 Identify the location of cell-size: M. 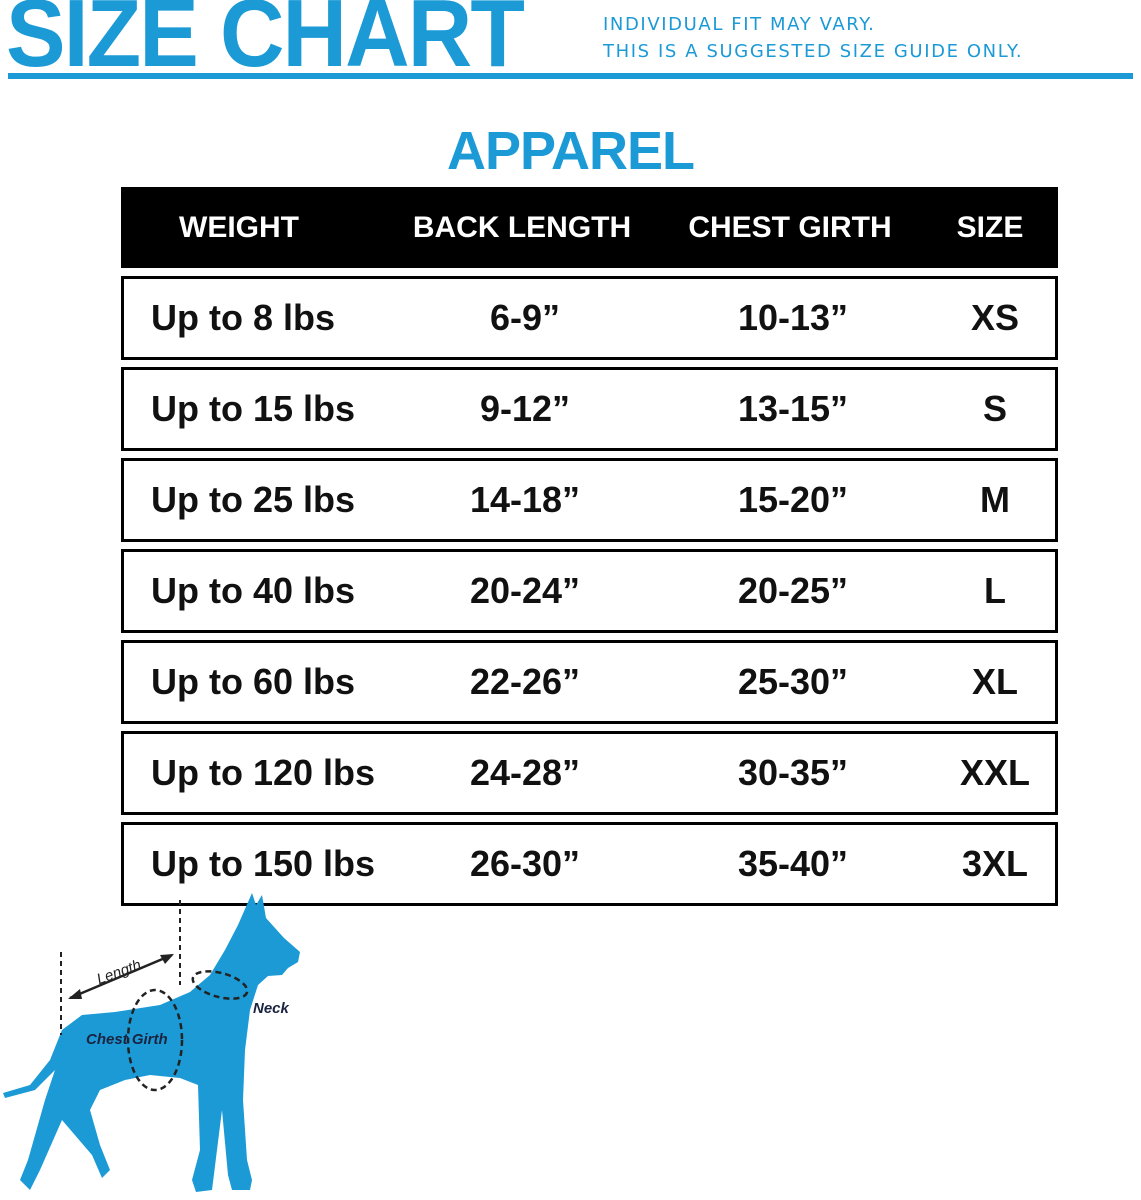
(995, 499).